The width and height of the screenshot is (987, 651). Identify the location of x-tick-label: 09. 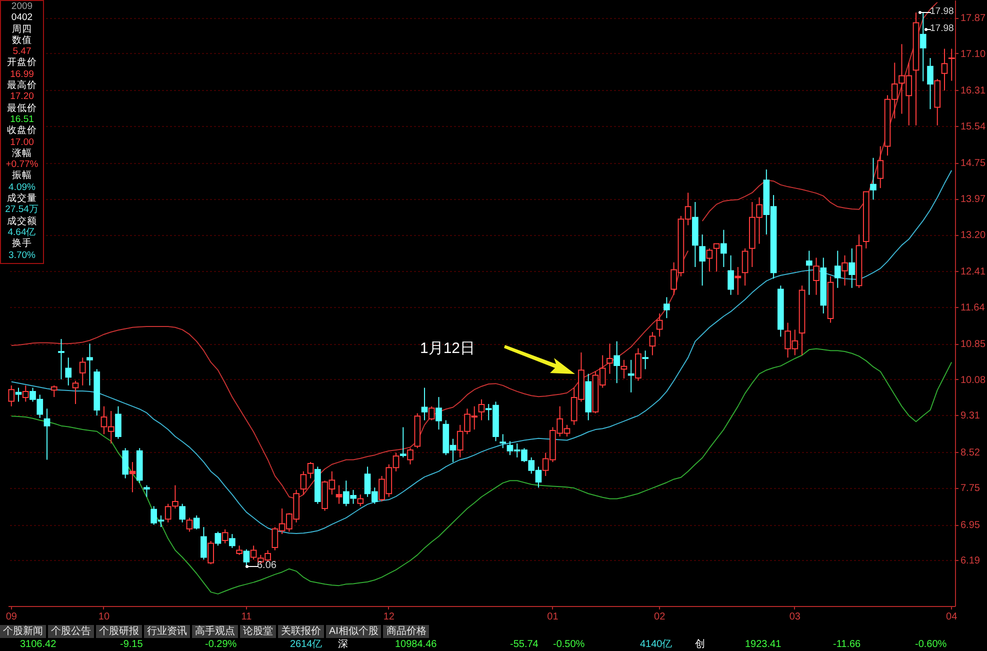
(12, 617).